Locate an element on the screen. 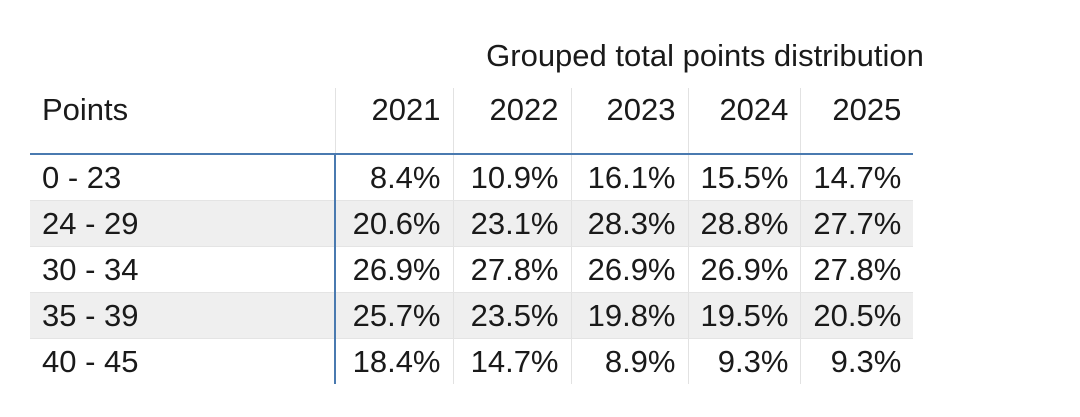 The width and height of the screenshot is (1080, 417). table-cell: 23.1% is located at coordinates (511, 223).